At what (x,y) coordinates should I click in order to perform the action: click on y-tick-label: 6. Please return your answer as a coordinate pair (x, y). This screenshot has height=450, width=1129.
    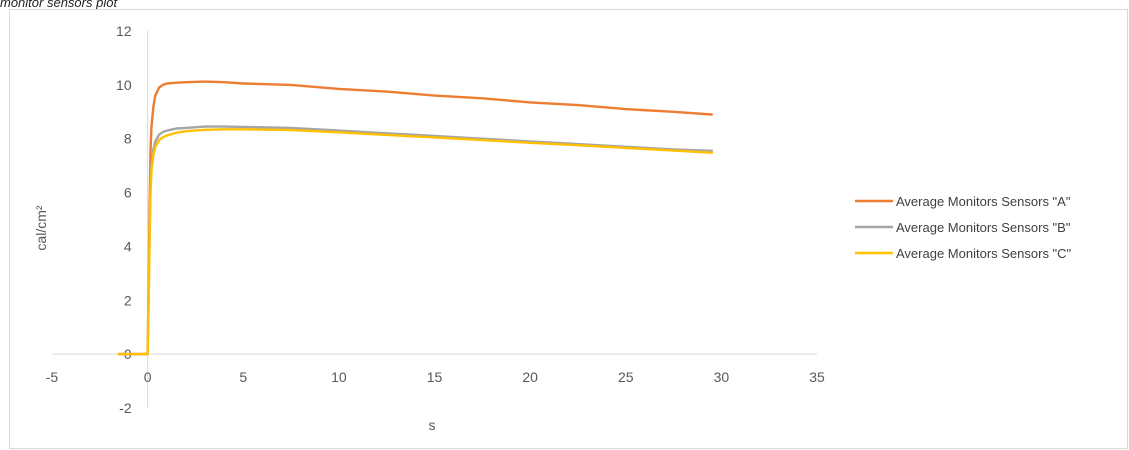
    Looking at the image, I should click on (128, 193).